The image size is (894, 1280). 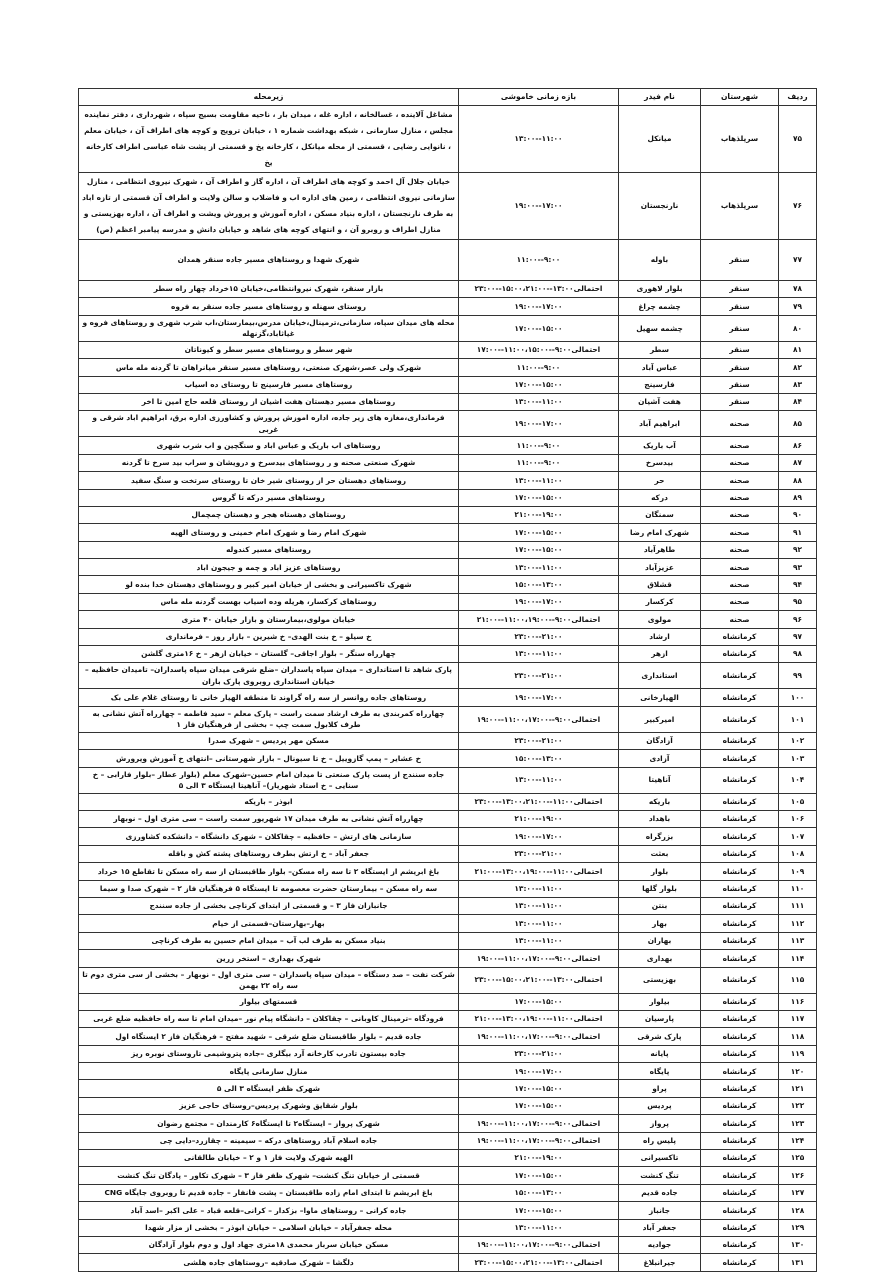 What do you see at coordinates (659, 289) in the screenshot?
I see `cell-feeder-name: بلوار لاهوری` at bounding box center [659, 289].